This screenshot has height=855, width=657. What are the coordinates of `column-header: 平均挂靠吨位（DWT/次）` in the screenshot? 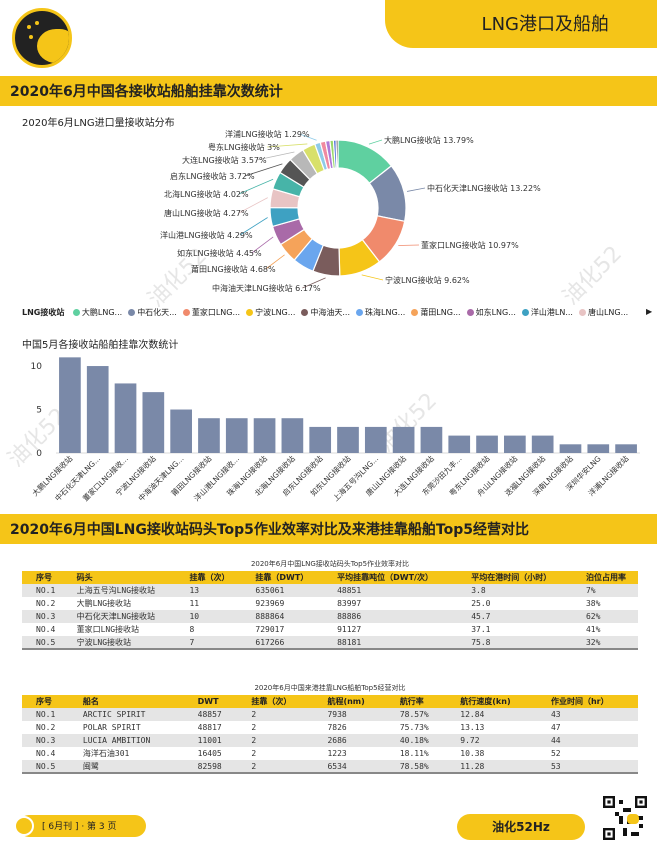 It's located at (390, 577).